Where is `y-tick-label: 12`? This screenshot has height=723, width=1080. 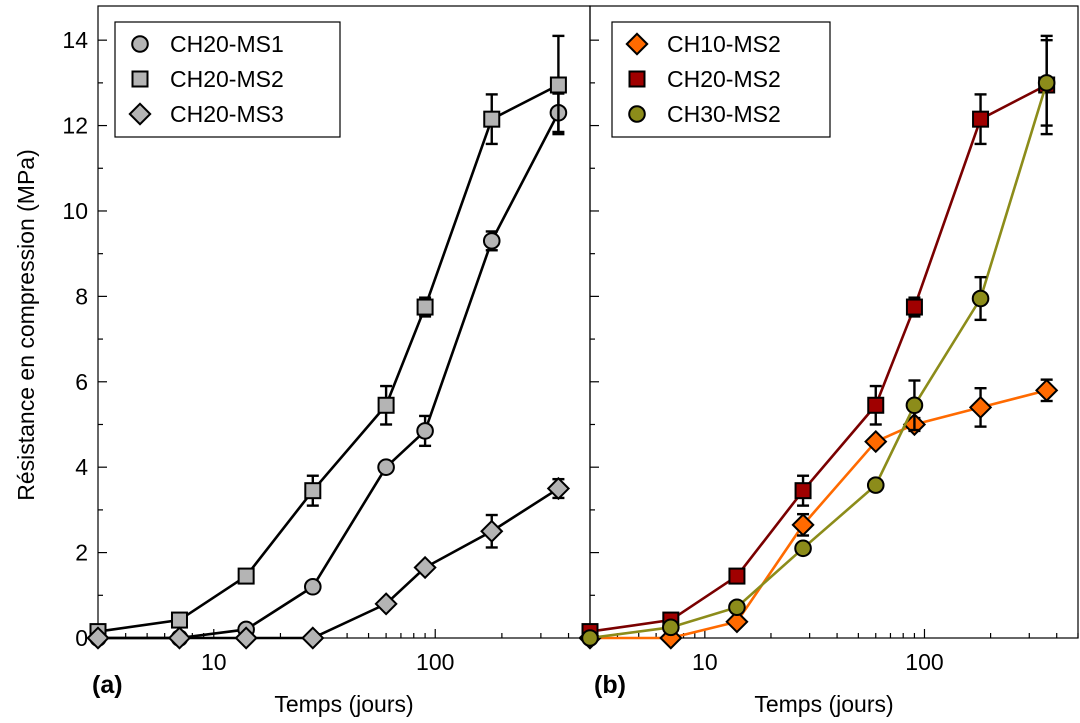
y-tick-label: 12 is located at coordinates (75, 126).